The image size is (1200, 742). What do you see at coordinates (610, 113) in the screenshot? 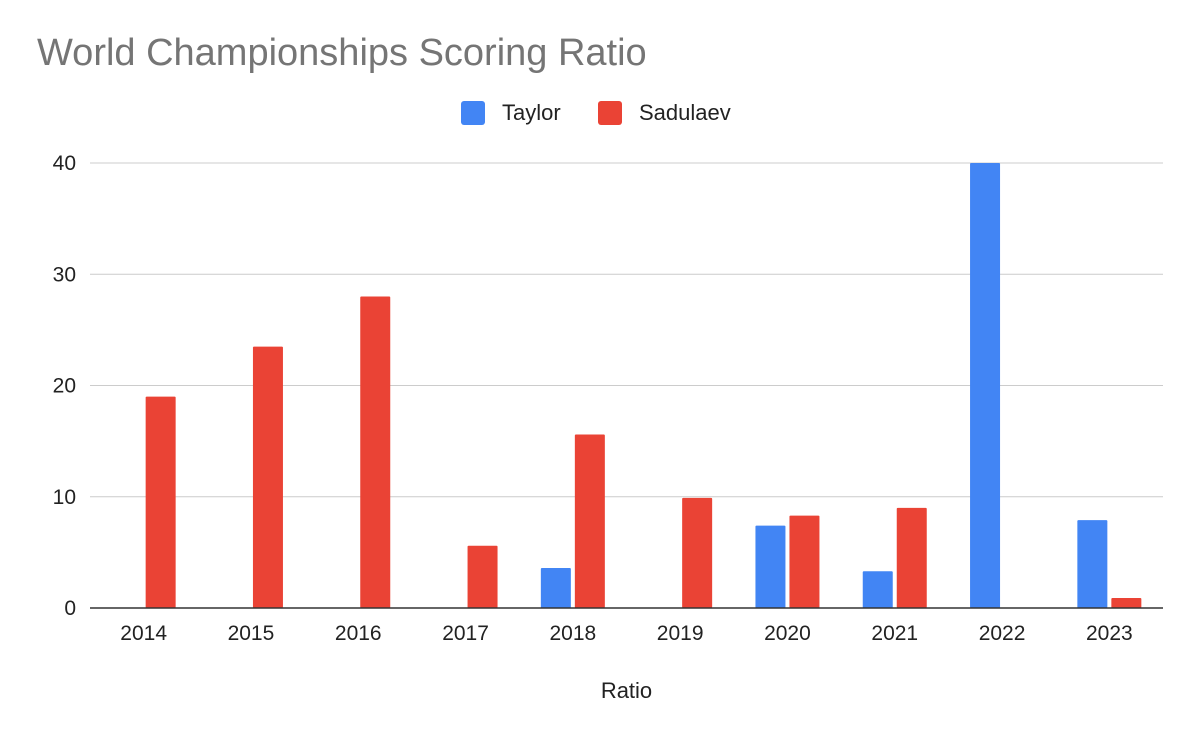
I see `legend-swatch-sadulaev` at bounding box center [610, 113].